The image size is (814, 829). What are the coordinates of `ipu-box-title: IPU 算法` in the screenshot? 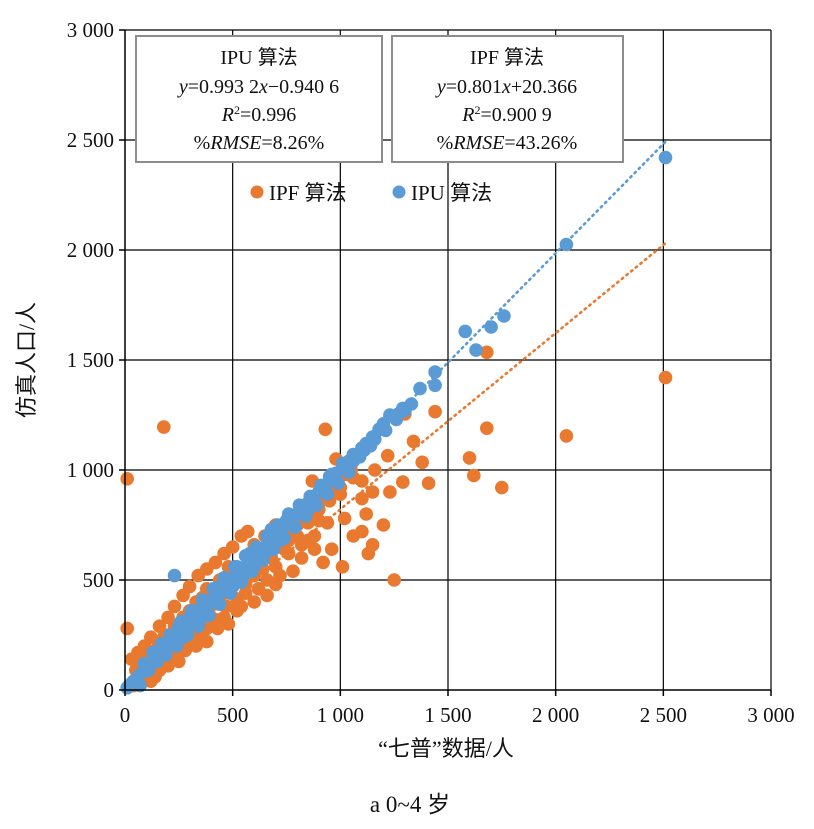 It's located at (258, 57).